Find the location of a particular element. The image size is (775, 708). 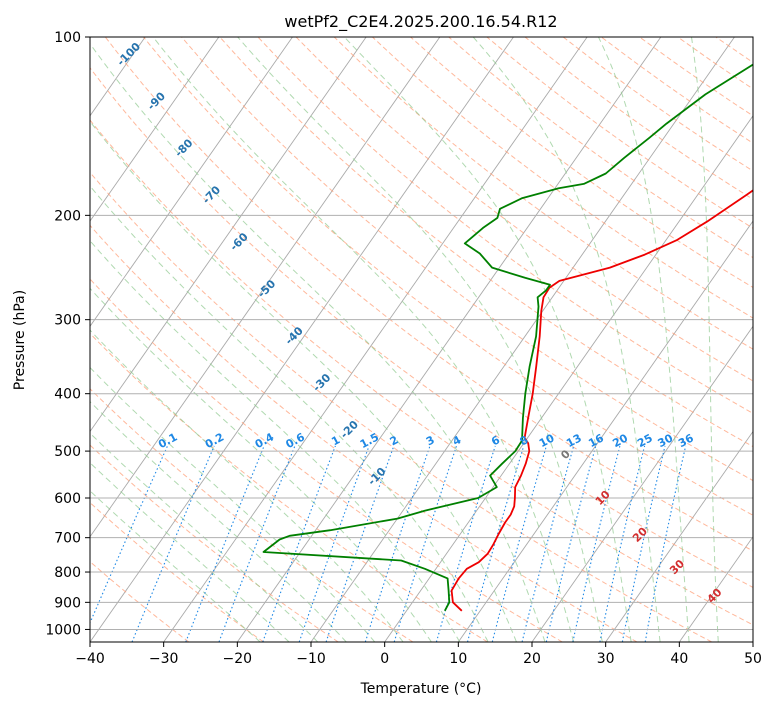

y-tick-label: 400 is located at coordinates (67, 395).